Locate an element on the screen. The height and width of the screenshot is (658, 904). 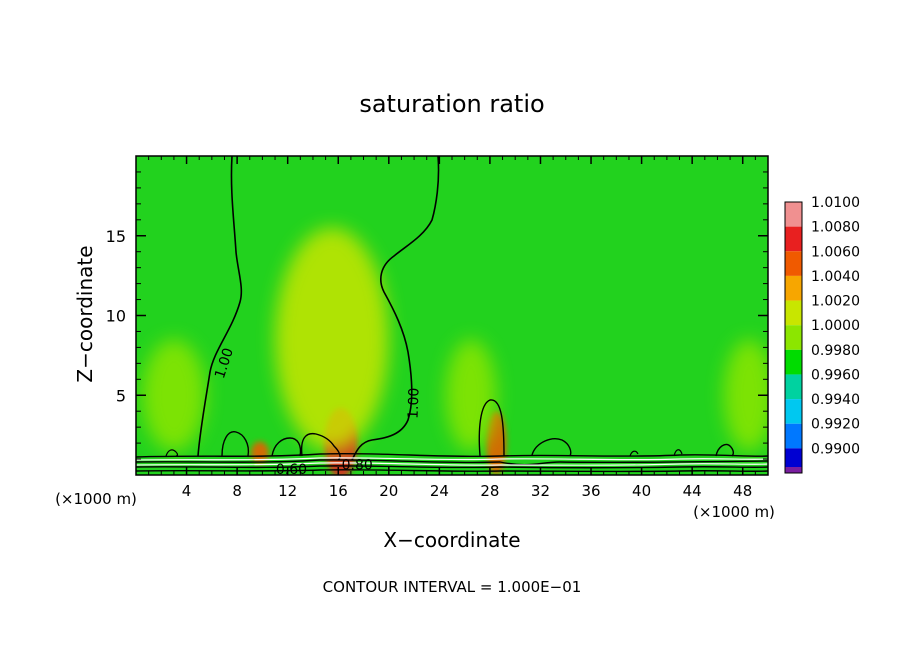
colorbar-label-4: 1.0020 is located at coordinates (835, 302).